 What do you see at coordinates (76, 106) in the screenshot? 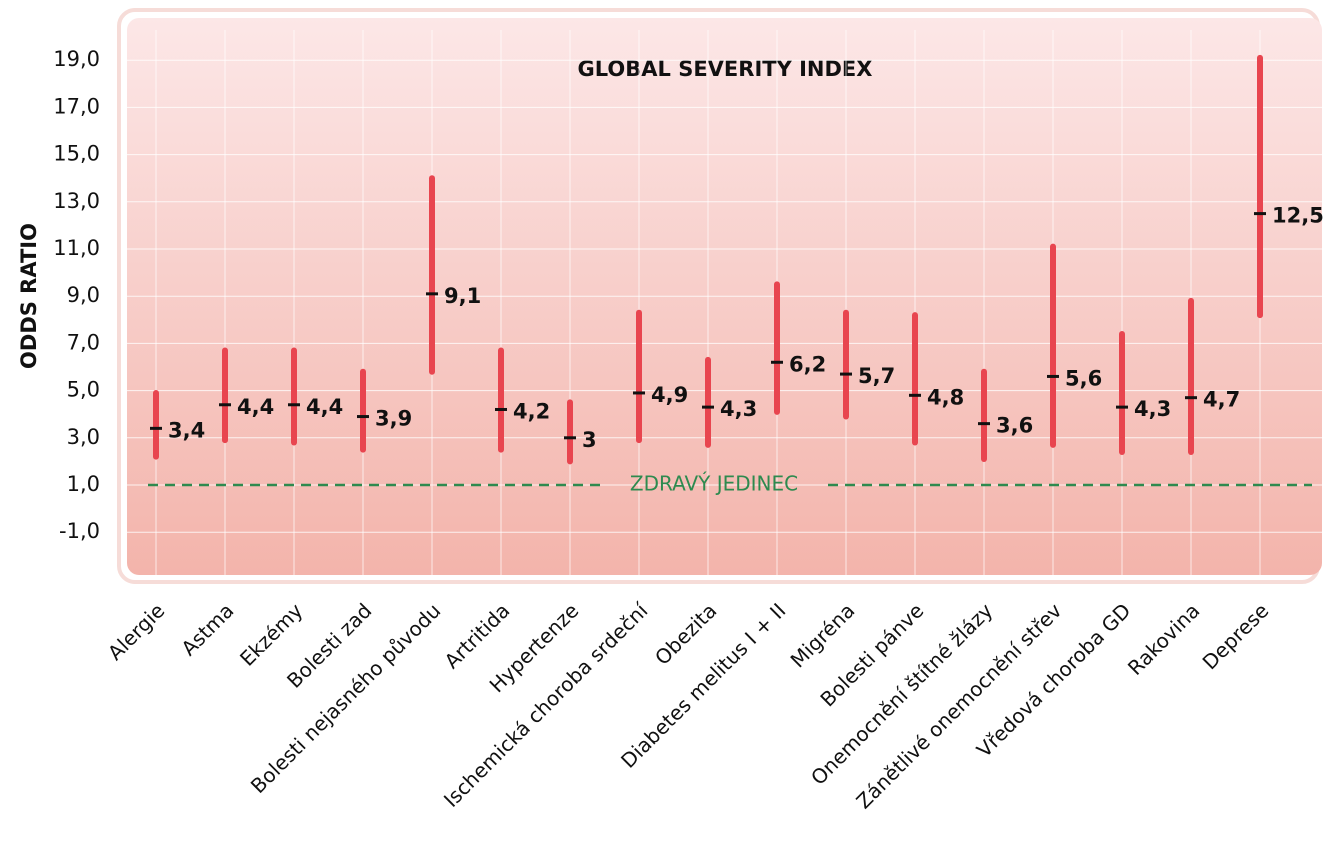
I see `y-tick-label: 17,0` at bounding box center [76, 106].